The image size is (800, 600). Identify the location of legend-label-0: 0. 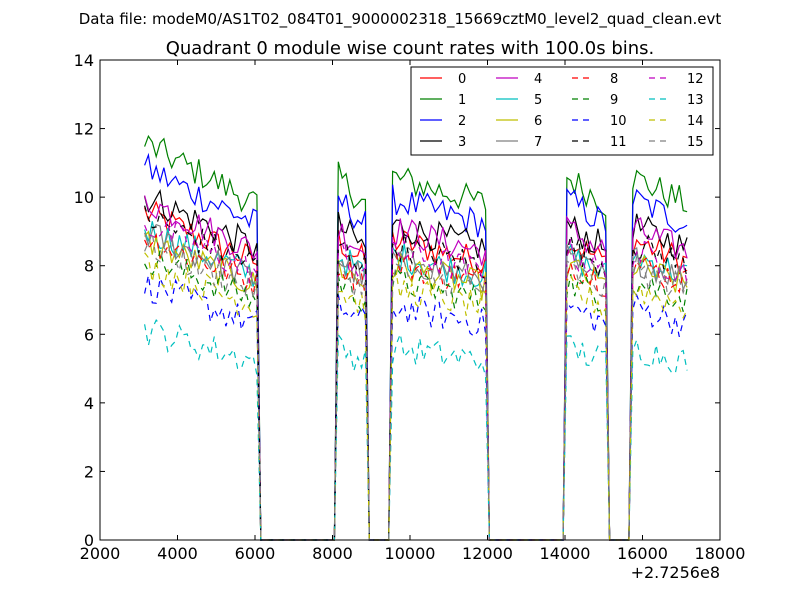
(462, 79).